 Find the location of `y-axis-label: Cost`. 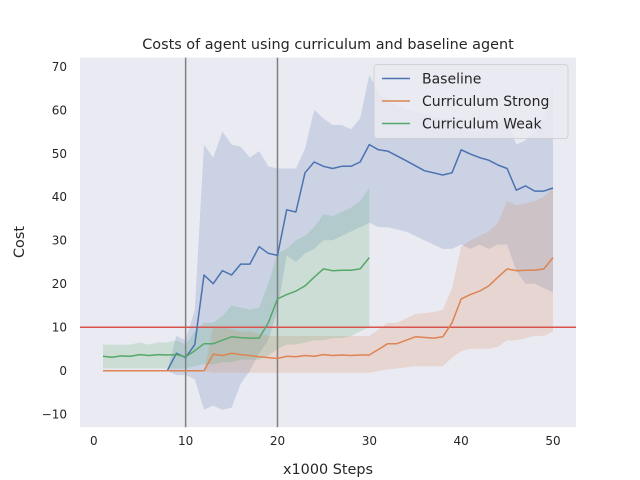

y-axis-label: Cost is located at coordinates (20, 242).